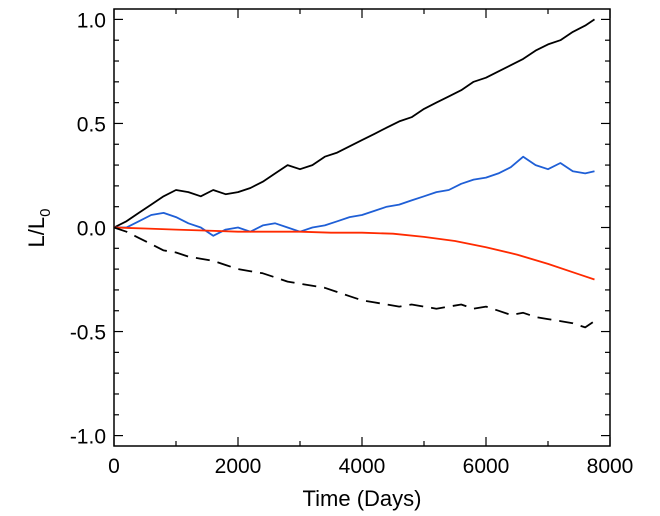 The height and width of the screenshot is (516, 660). What do you see at coordinates (88, 333) in the screenshot?
I see `y-tick-label: -0.5` at bounding box center [88, 333].